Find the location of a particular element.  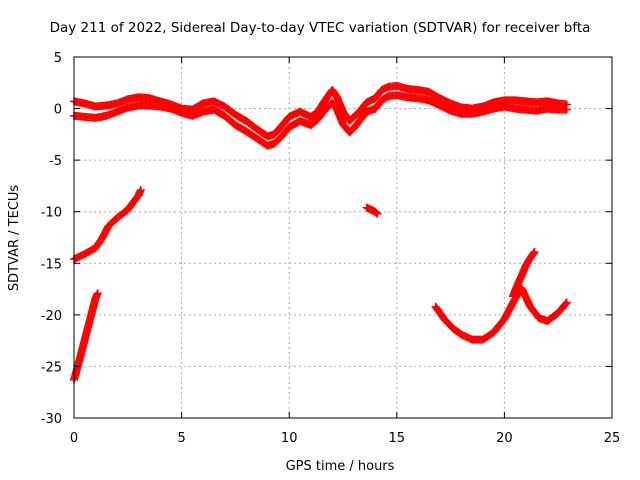

series-main-arc-lower is located at coordinates (320, 120).